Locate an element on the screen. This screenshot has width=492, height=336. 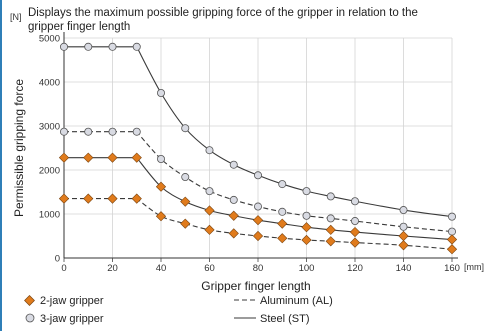
legend-diamond-marker is located at coordinates (29, 300).